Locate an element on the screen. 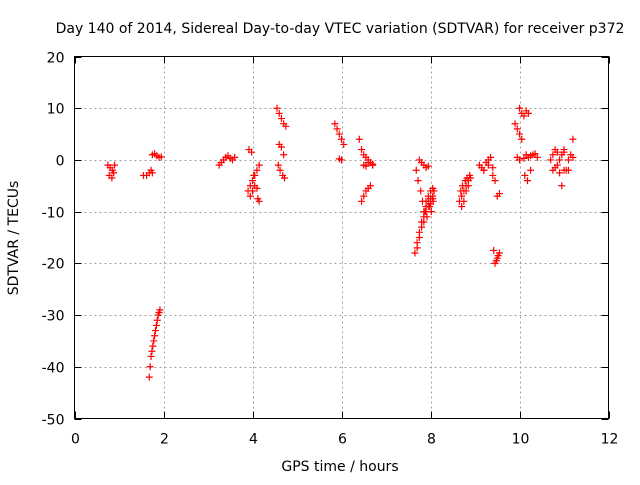 This screenshot has height=485, width=640. y-tick-label: -20 is located at coordinates (53, 265).